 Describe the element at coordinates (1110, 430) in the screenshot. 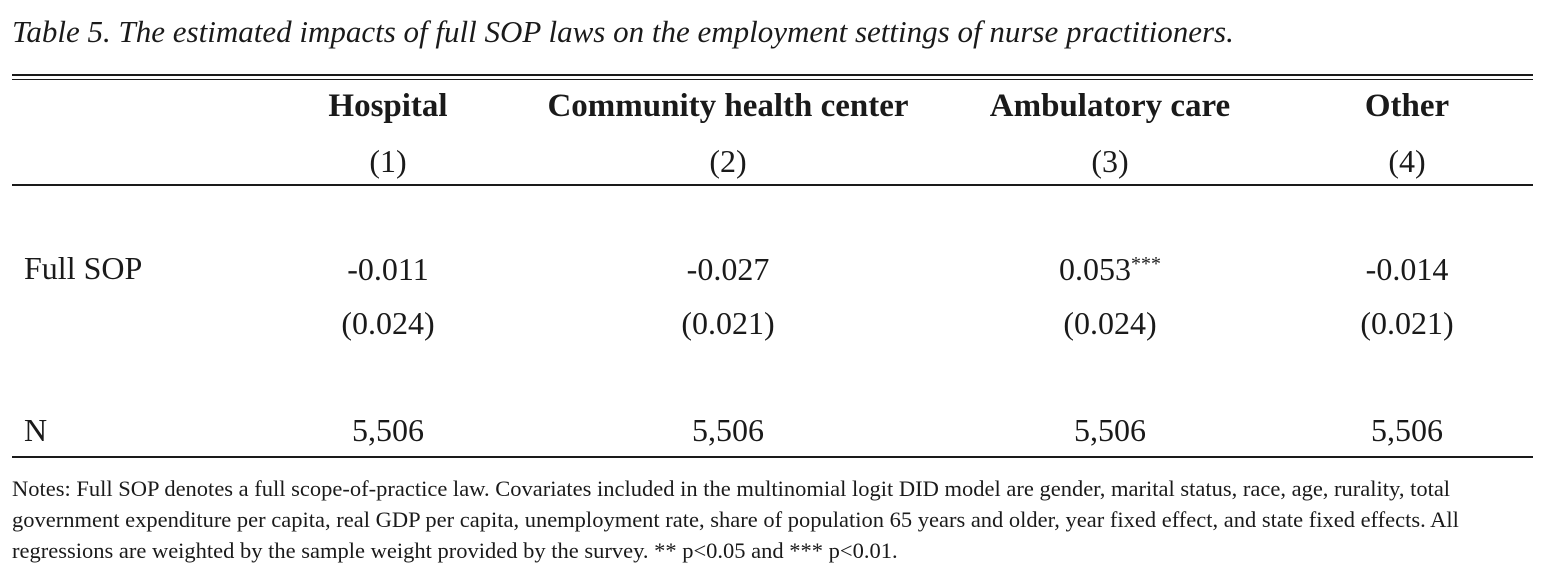

I see `n-value-3: 5,506` at that location.